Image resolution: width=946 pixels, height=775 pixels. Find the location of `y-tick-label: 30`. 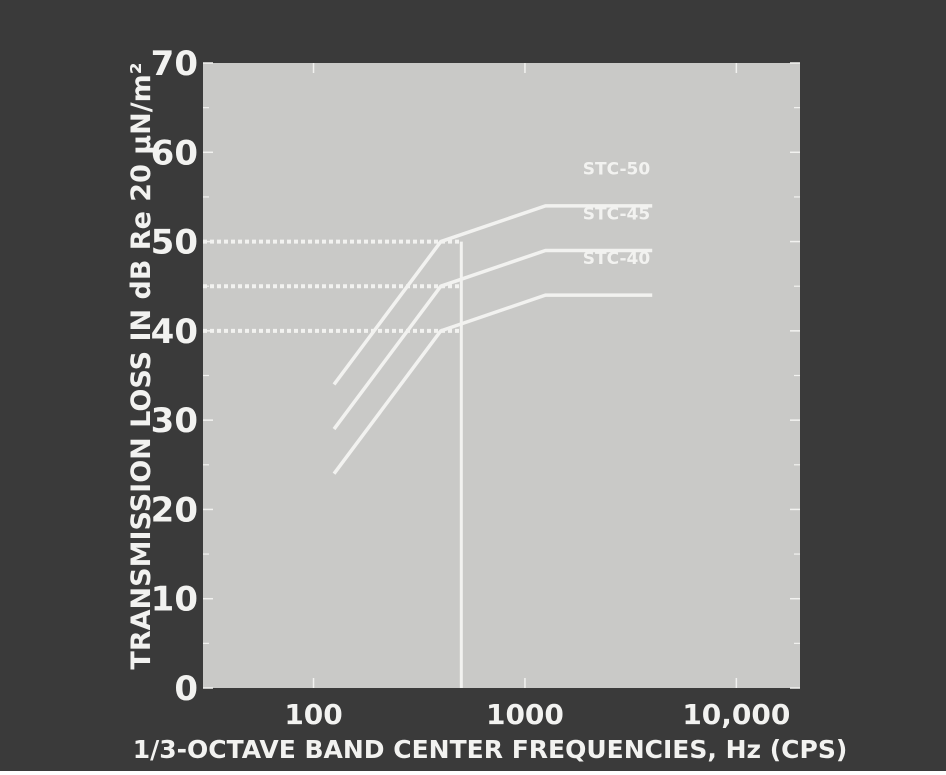

y-tick-label: 30 is located at coordinates (174, 421).